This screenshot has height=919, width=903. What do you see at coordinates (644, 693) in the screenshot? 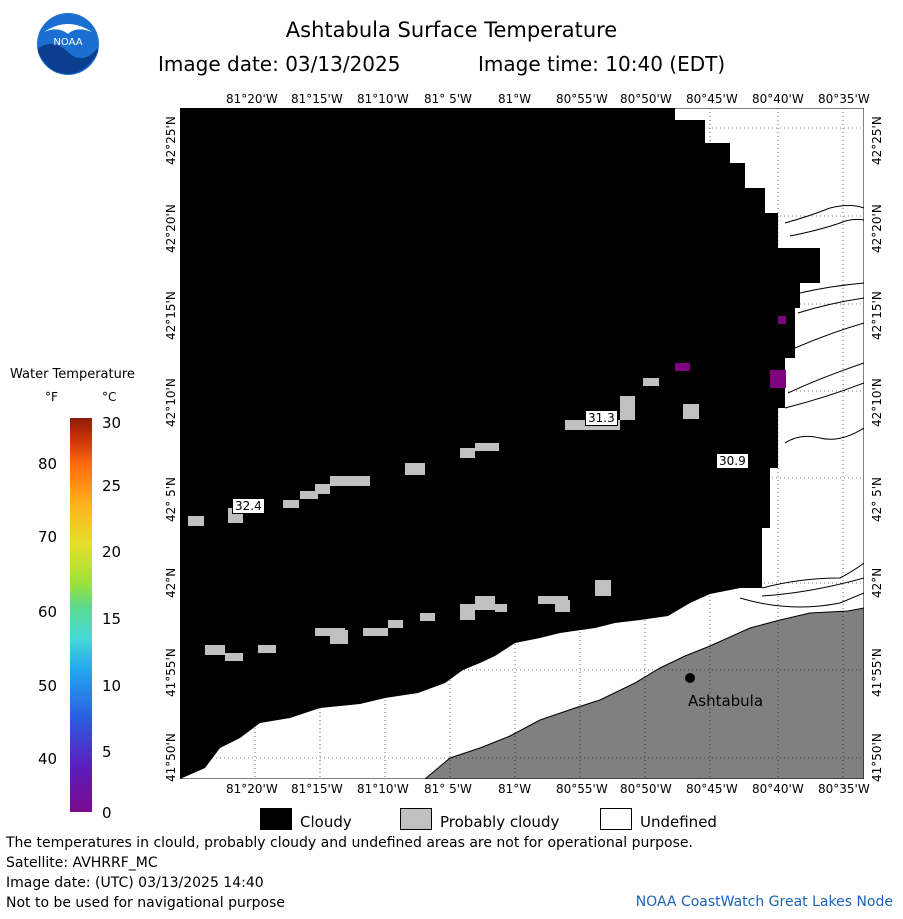
I see `land-area` at bounding box center [644, 693].